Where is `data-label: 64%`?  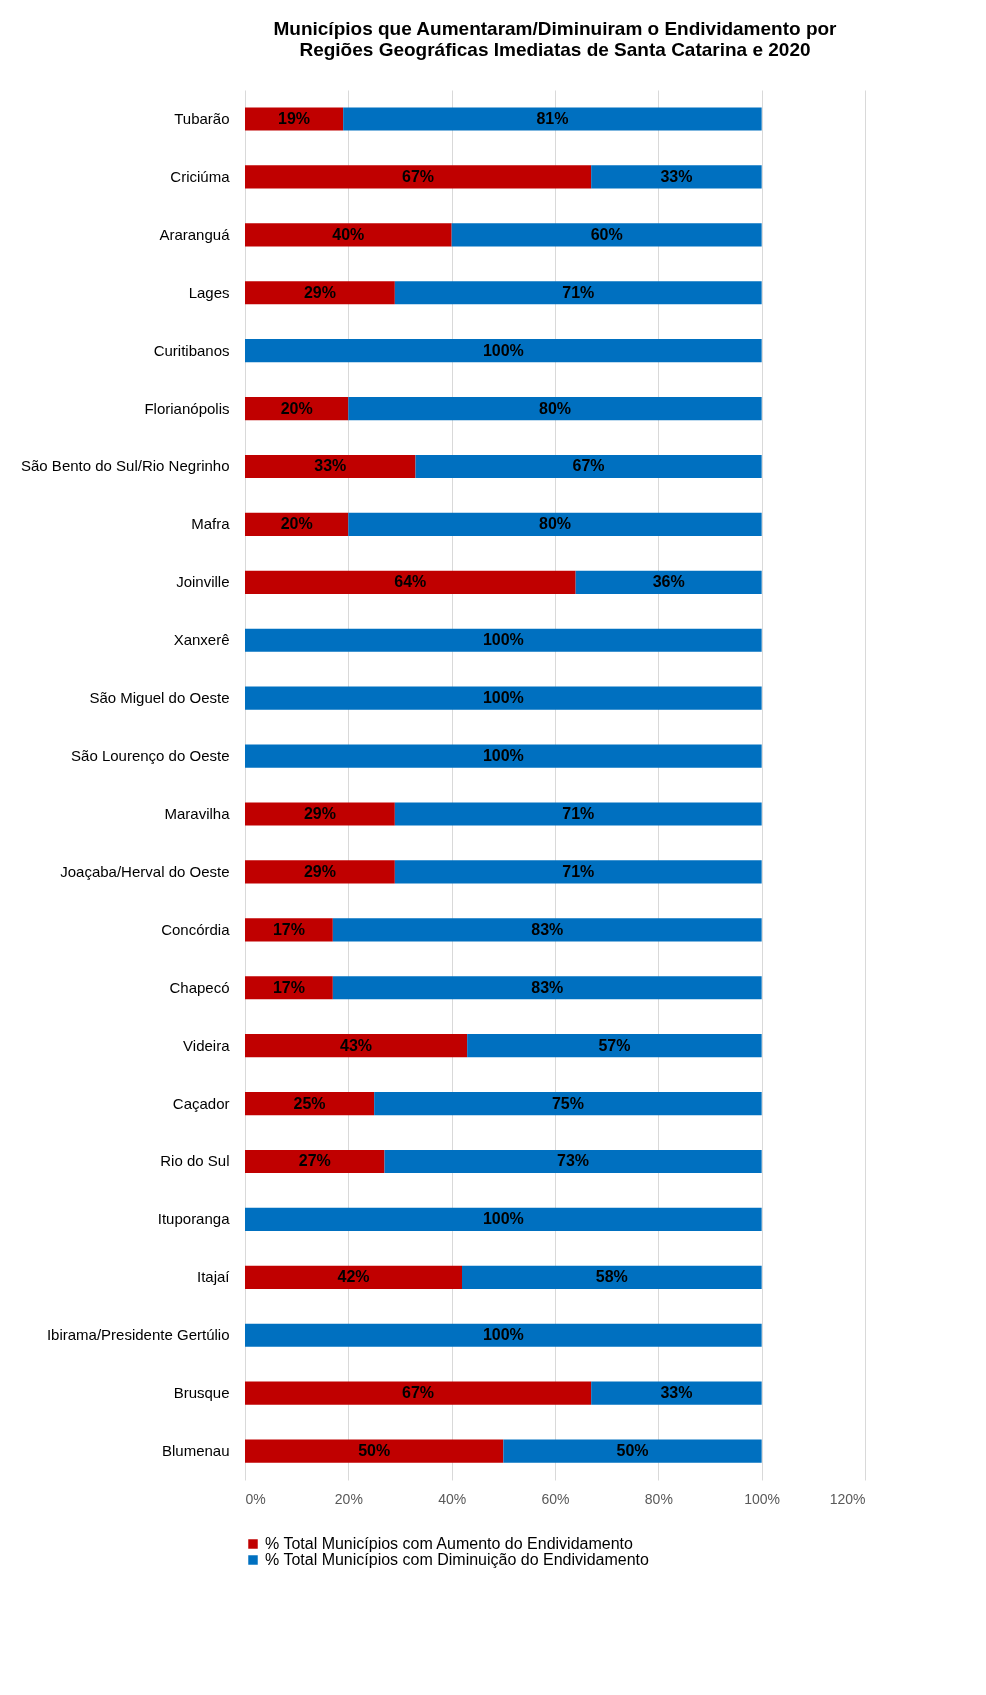 data-label: 64% is located at coordinates (410, 582).